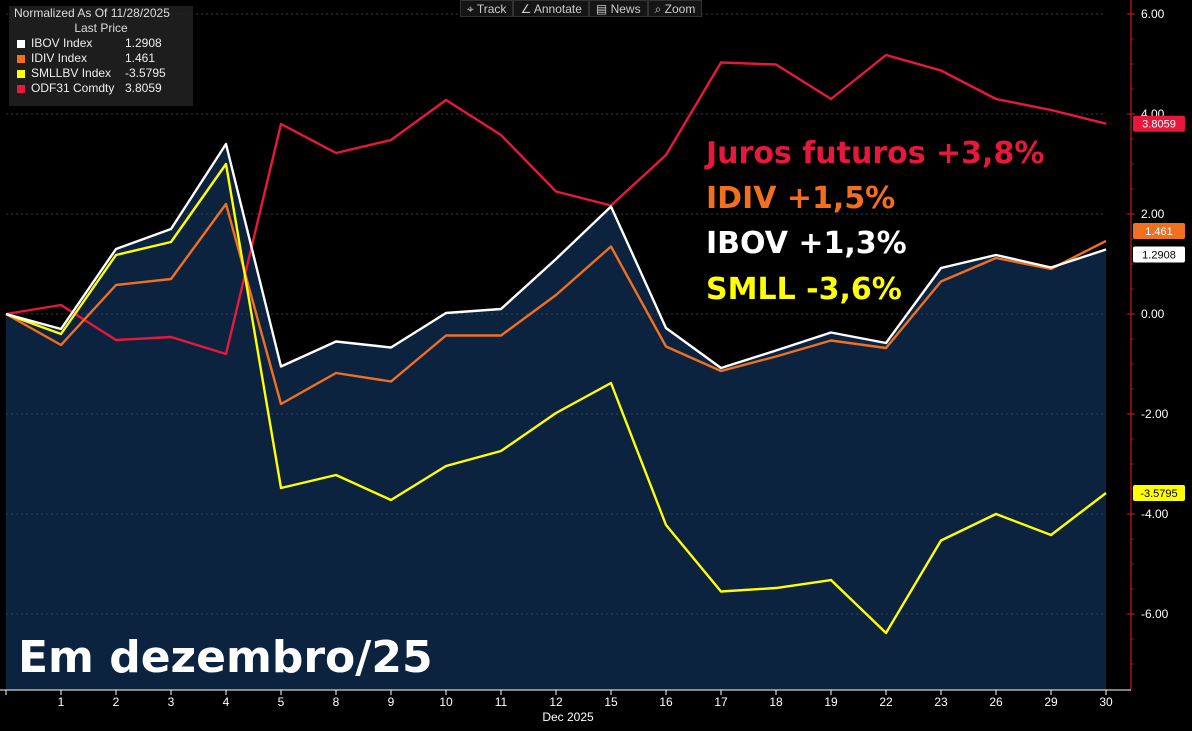  I want to click on annotate-button: ∠ Annotate, so click(551, 8).